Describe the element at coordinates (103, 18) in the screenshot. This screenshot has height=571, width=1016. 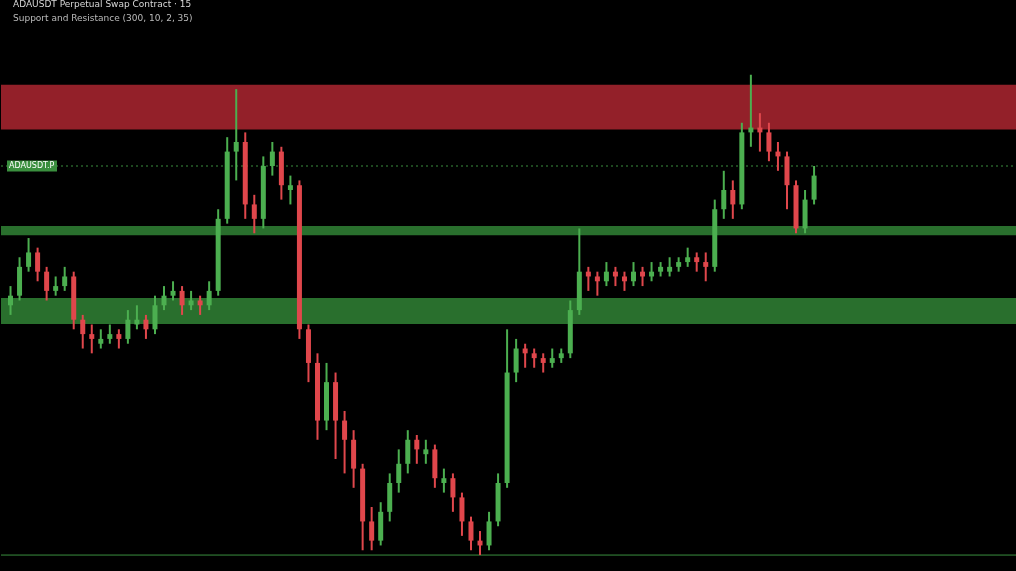
I see `chart-subtitle: Support and Resistance (300, 10, 2, 35)` at that location.